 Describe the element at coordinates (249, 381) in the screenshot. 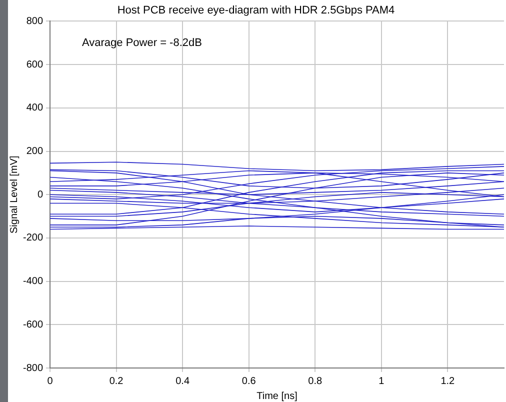

I see `x-tick-label: 0.6` at that location.